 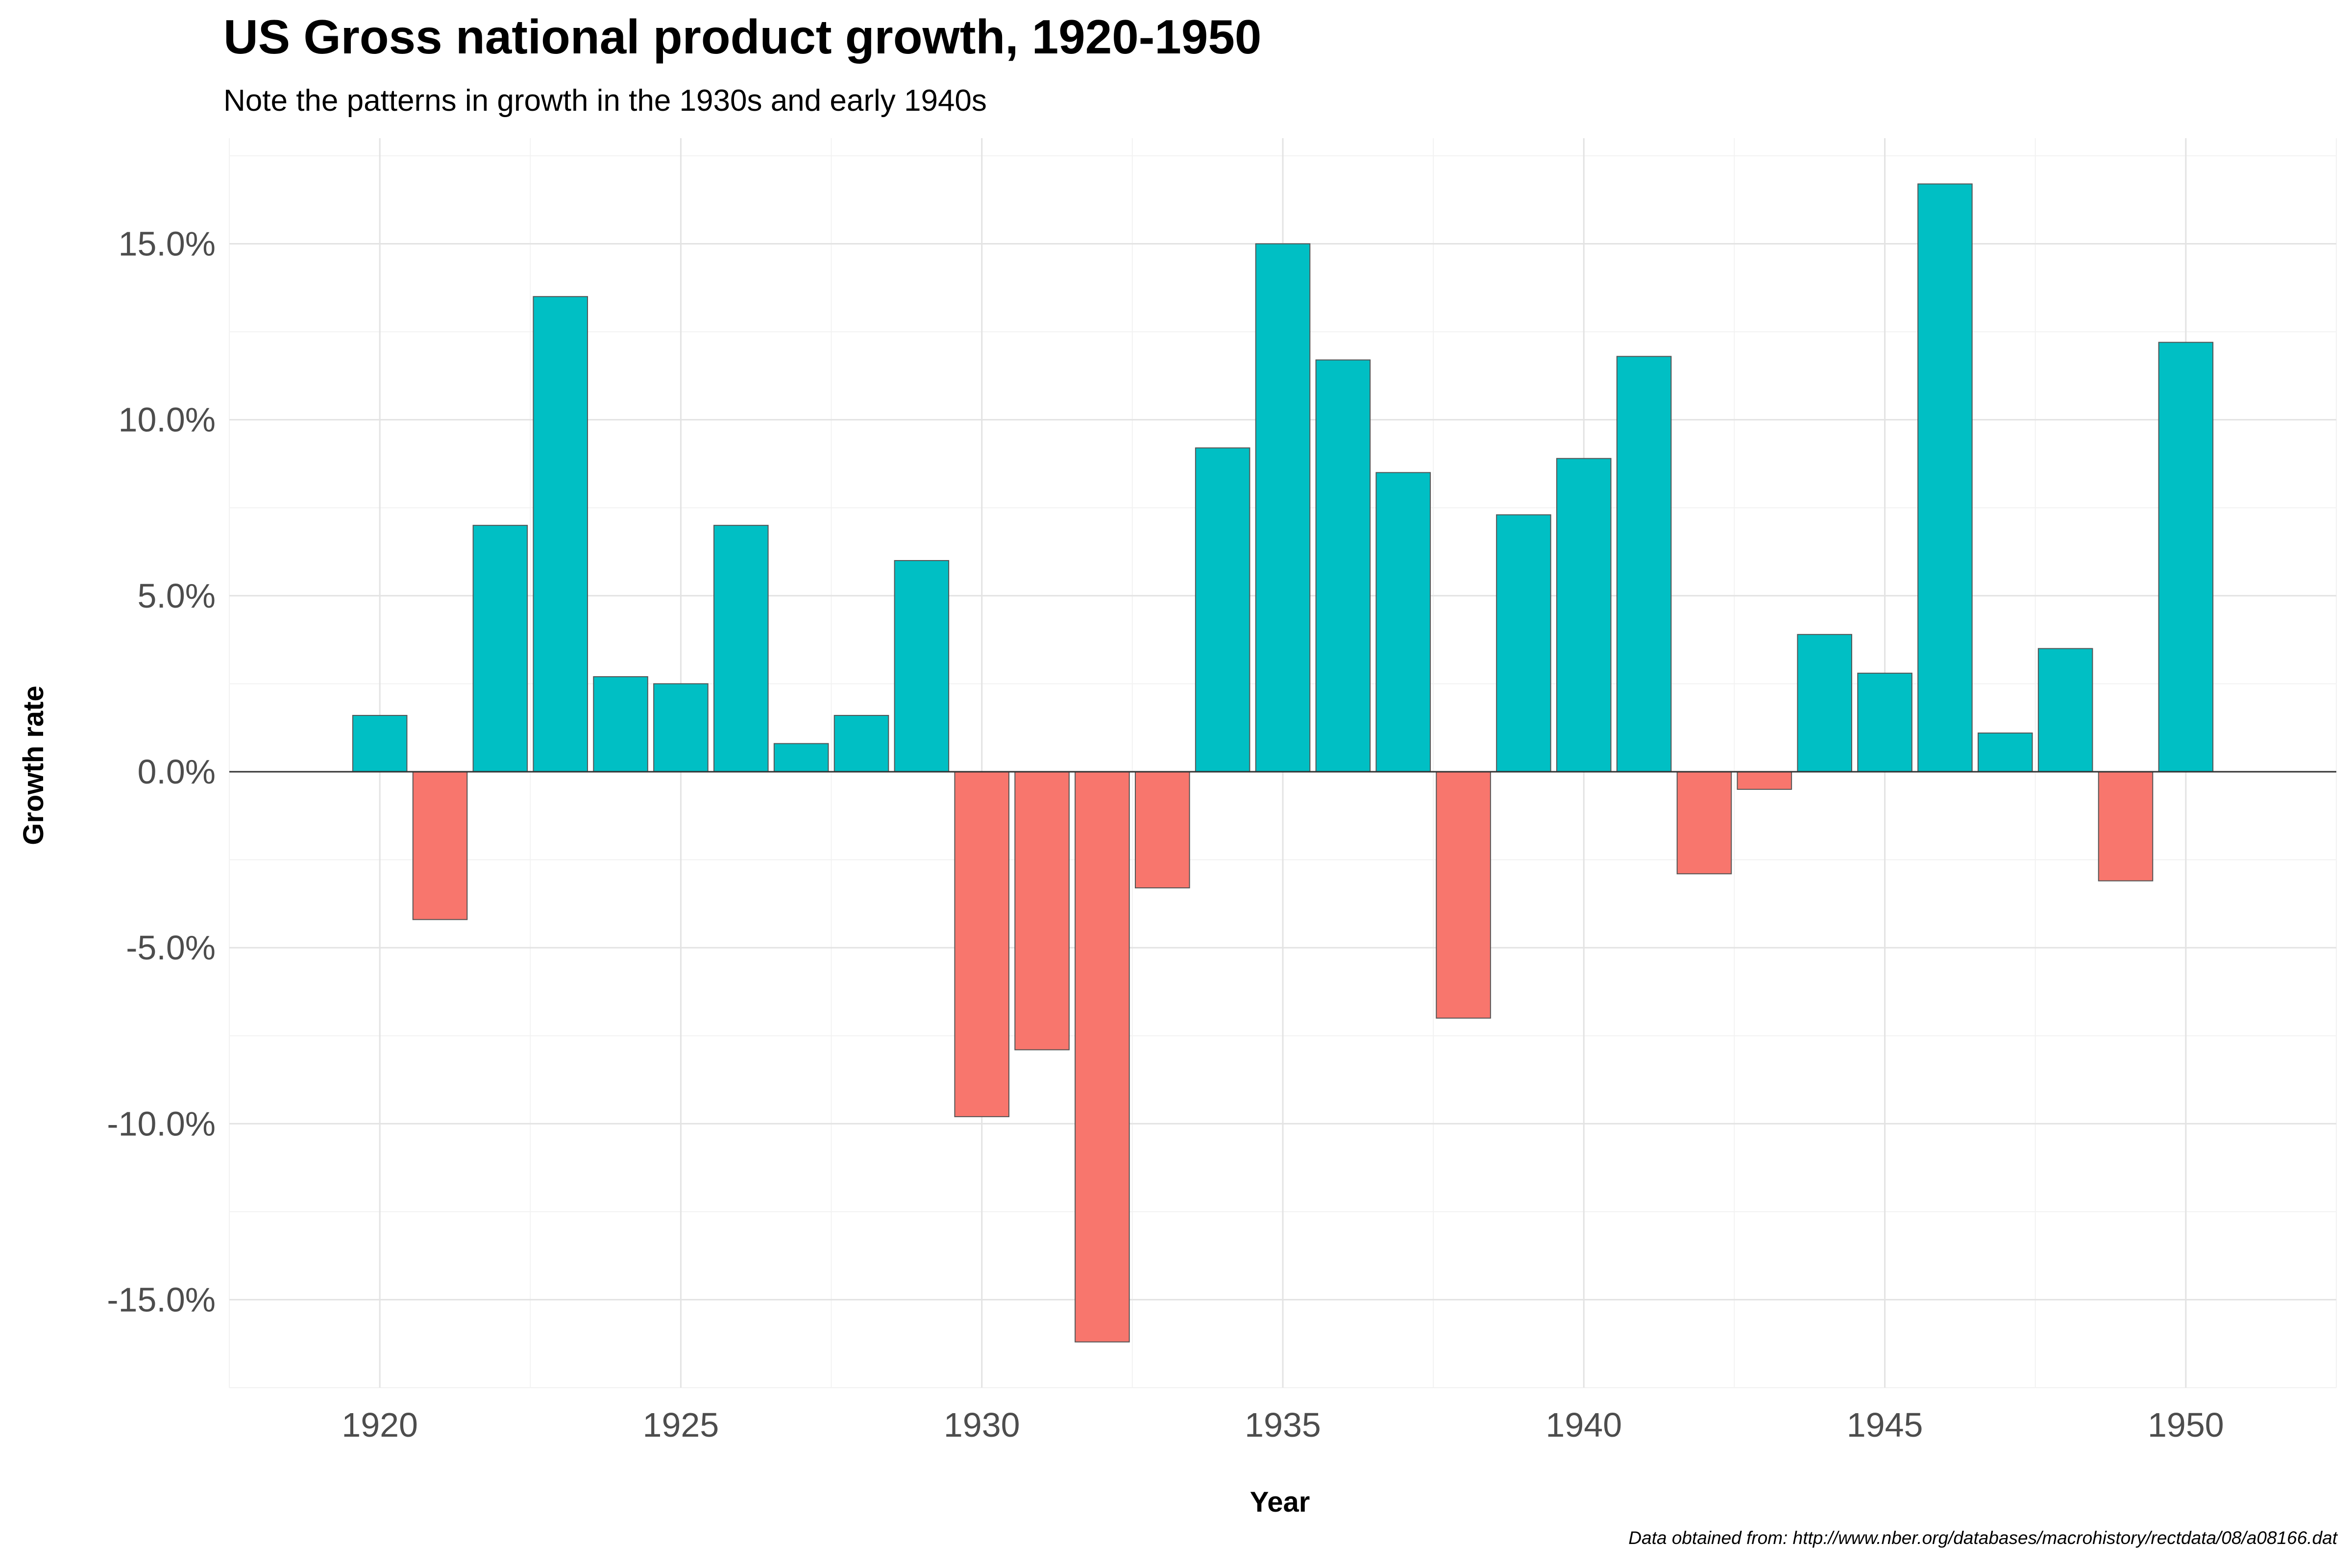 What do you see at coordinates (176, 772) in the screenshot?
I see `y-tick-label: 0.0%` at bounding box center [176, 772].